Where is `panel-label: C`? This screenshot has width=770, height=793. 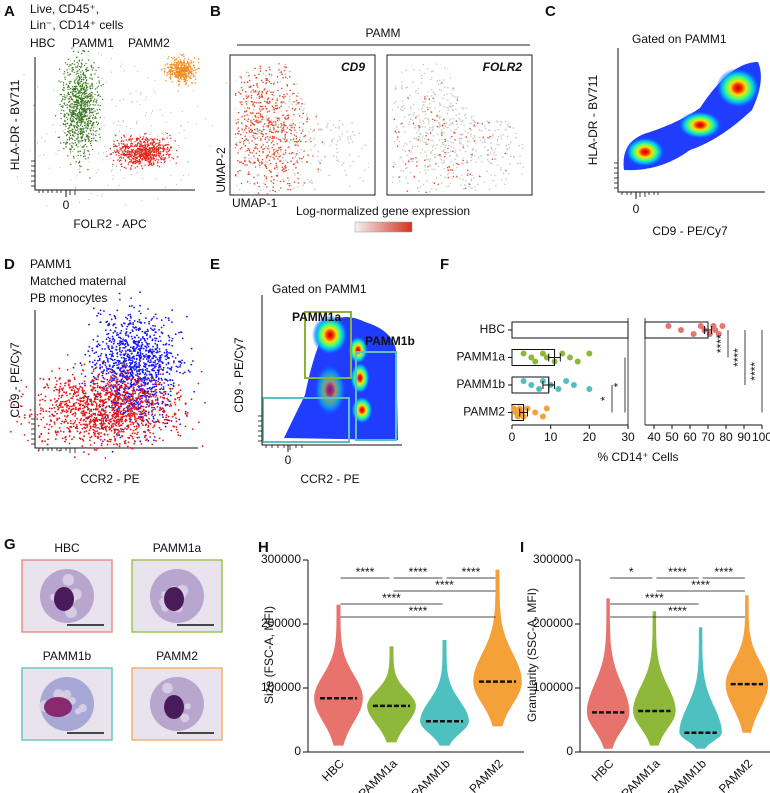 panel-label: C is located at coordinates (550, 11).